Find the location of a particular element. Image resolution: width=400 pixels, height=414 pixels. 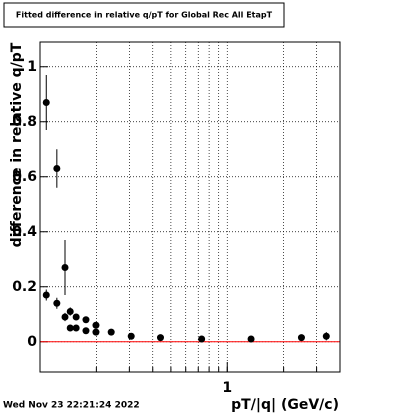

footer-date: Wed Nov 23 22:21:24 2022 is located at coordinates (71, 406).